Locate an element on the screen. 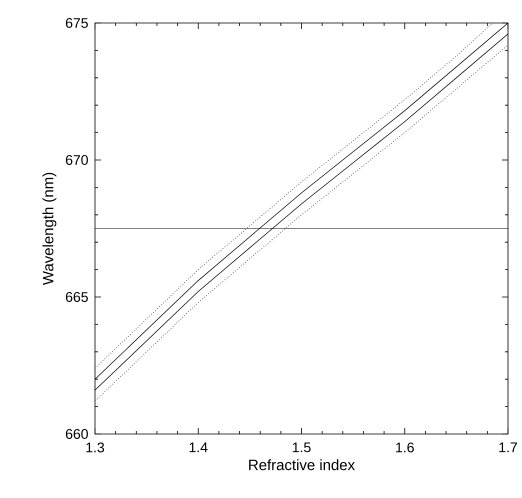 The image size is (522, 498). y-axis-title: Wavelength (nm) is located at coordinates (49, 229).